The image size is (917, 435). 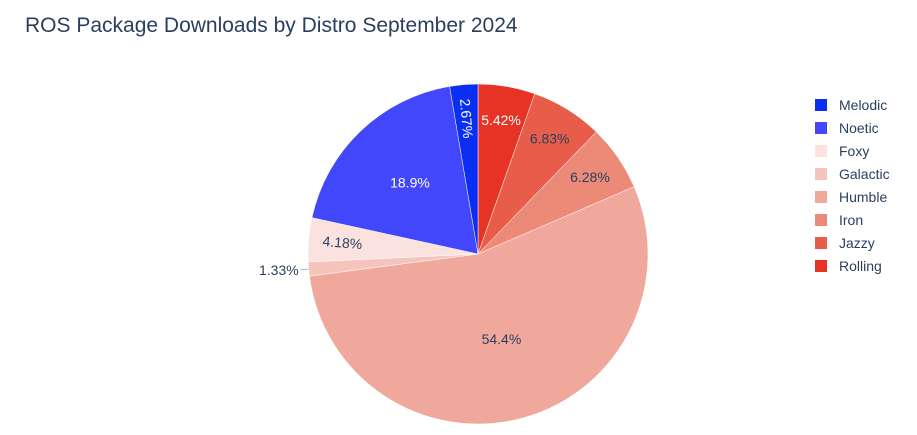 I want to click on legend-item-foxy: Foxy, so click(x=852, y=150).